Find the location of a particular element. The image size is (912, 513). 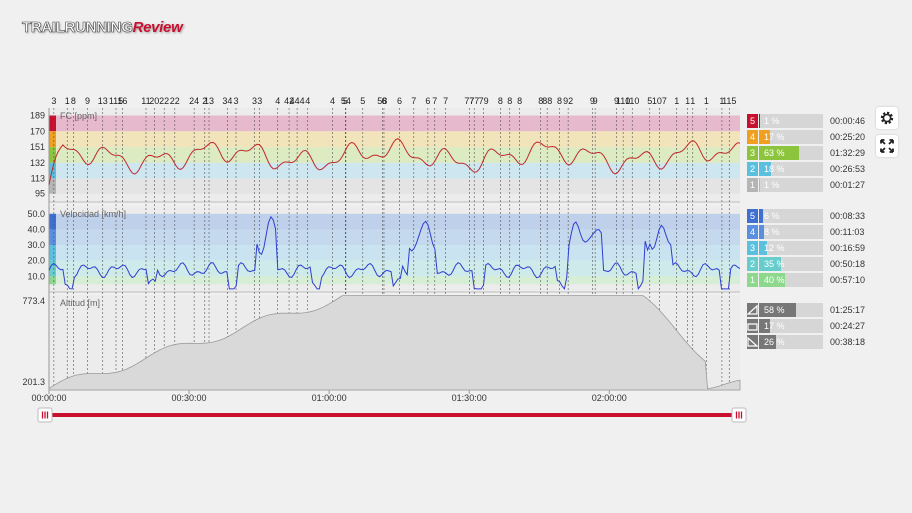

x-tick-label: 00:00:00 is located at coordinates (48, 398).